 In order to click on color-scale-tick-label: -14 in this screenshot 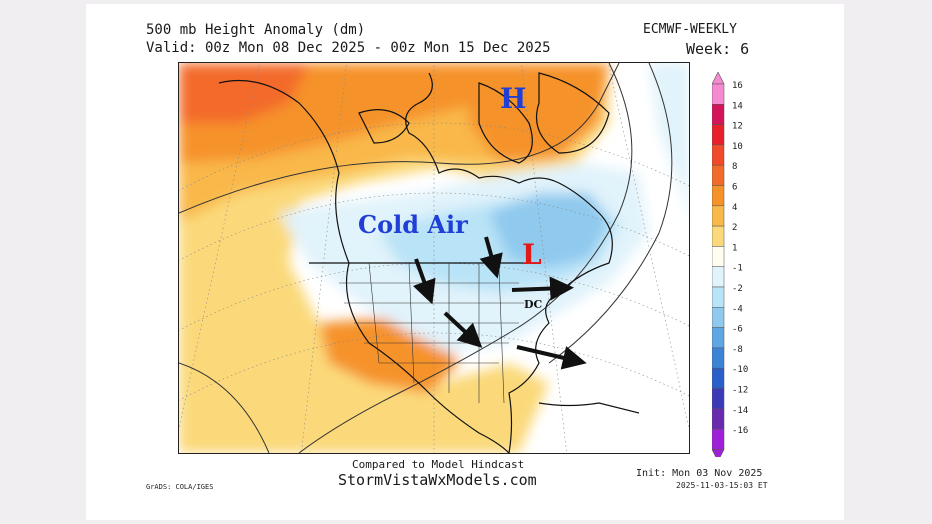, I will do `click(740, 411)`.